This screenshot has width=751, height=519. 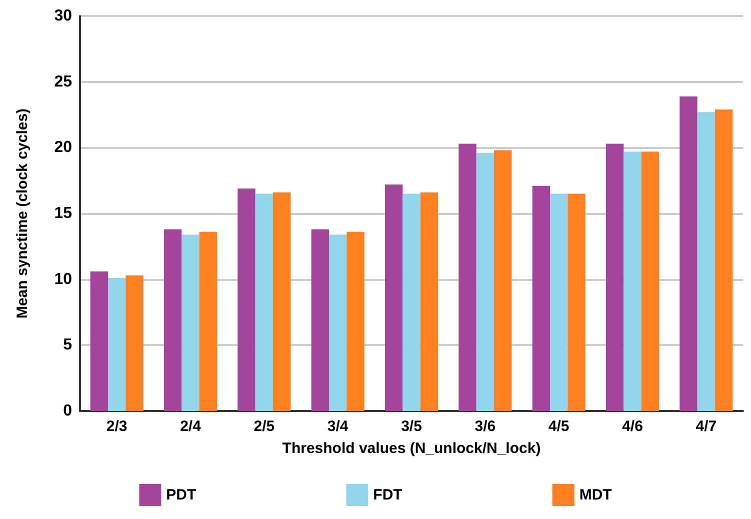 What do you see at coordinates (67, 411) in the screenshot?
I see `y-tick-label: 0` at bounding box center [67, 411].